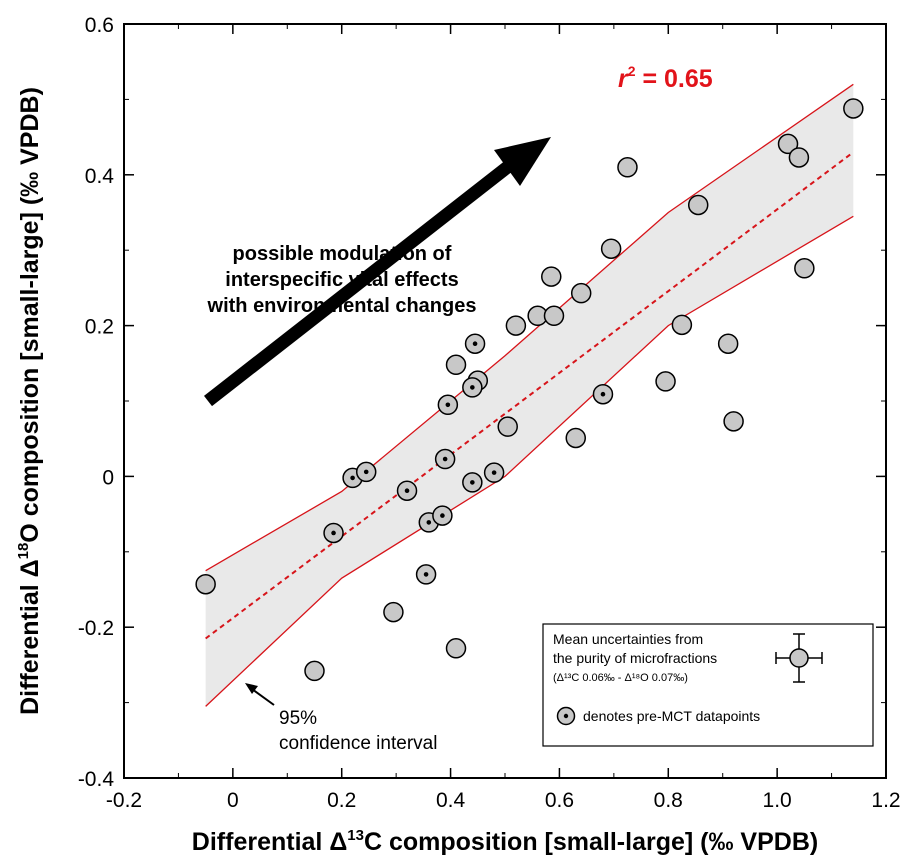 The height and width of the screenshot is (861, 903). I want to click on ci-label-line-2: confidence interval, so click(358, 743).